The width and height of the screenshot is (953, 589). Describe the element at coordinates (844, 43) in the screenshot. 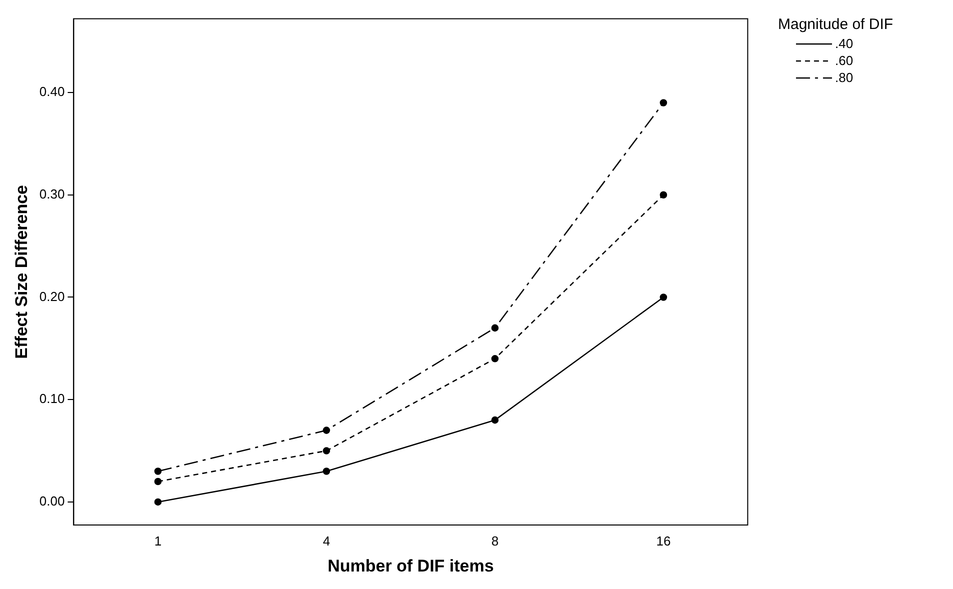

I see `legend-label: .40` at that location.